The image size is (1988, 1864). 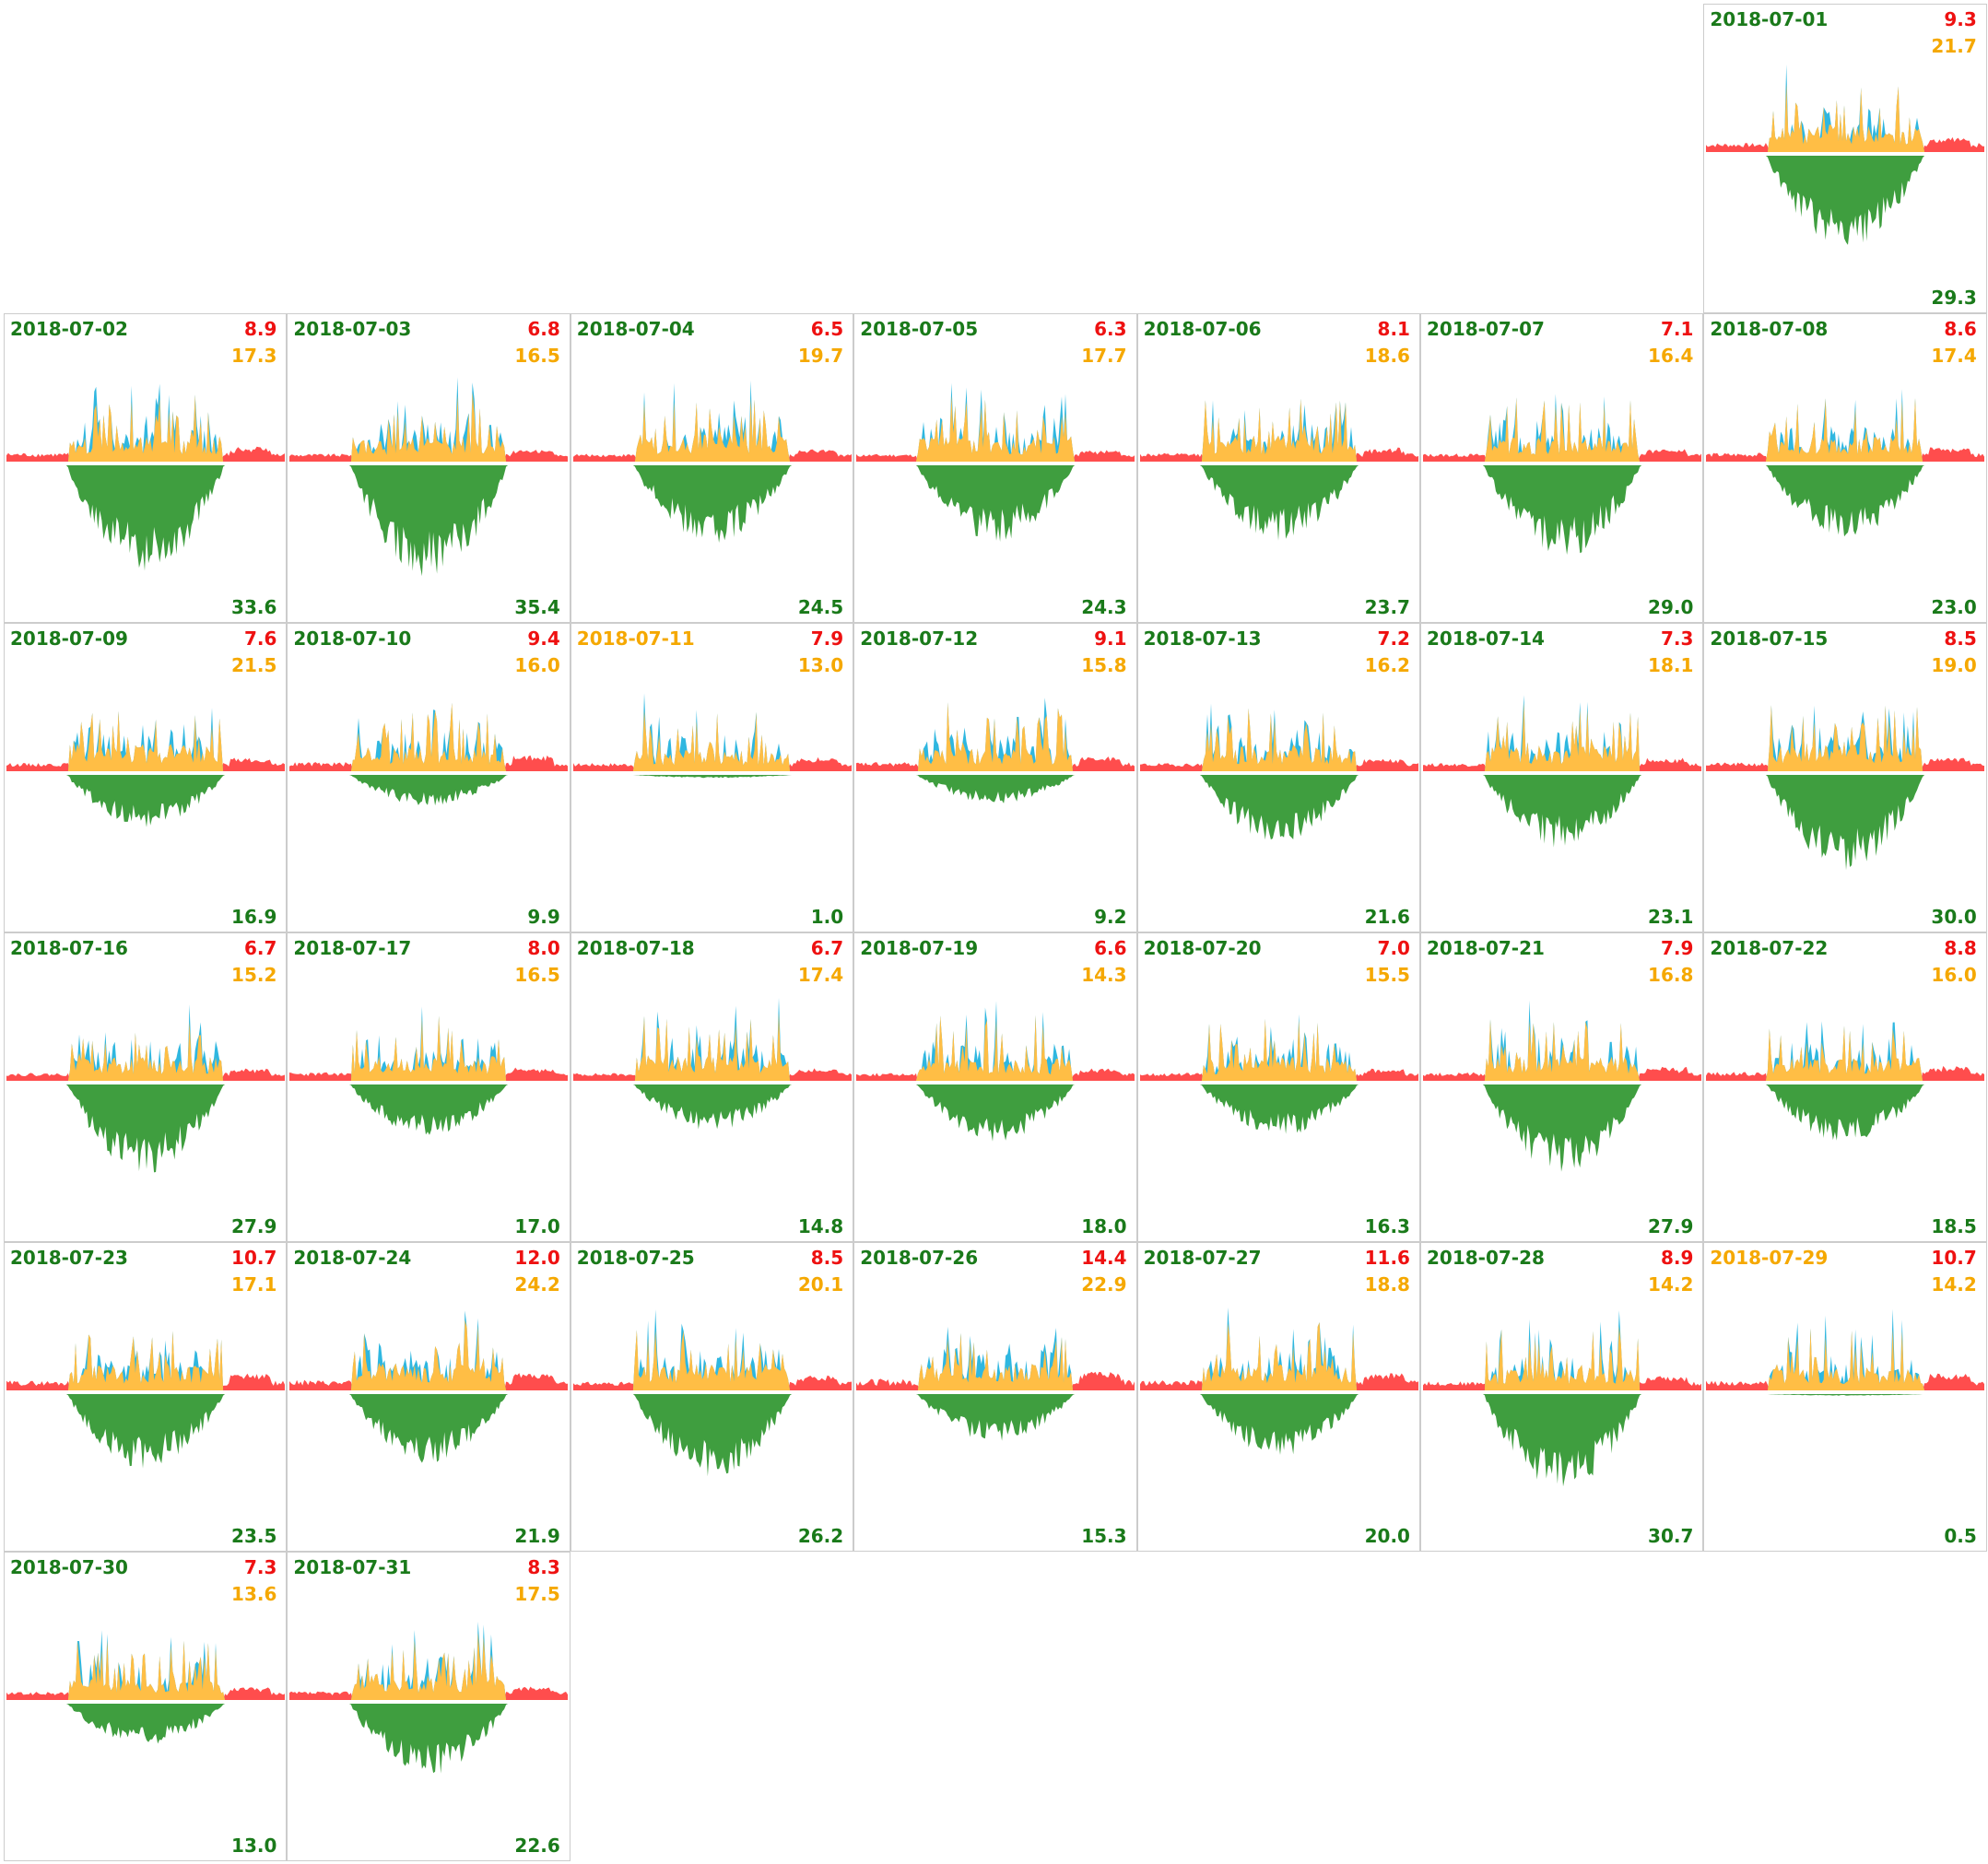 I want to click on day-cell: 2018-07-20 7.0 15.5 16.3, so click(x=1278, y=1087).